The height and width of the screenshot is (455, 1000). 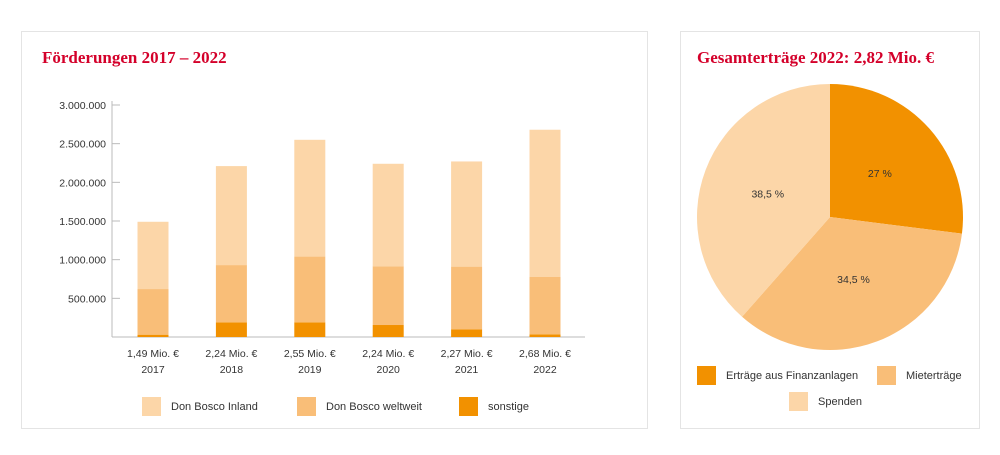 I want to click on pie-slice-mieterträge, so click(x=852, y=283).